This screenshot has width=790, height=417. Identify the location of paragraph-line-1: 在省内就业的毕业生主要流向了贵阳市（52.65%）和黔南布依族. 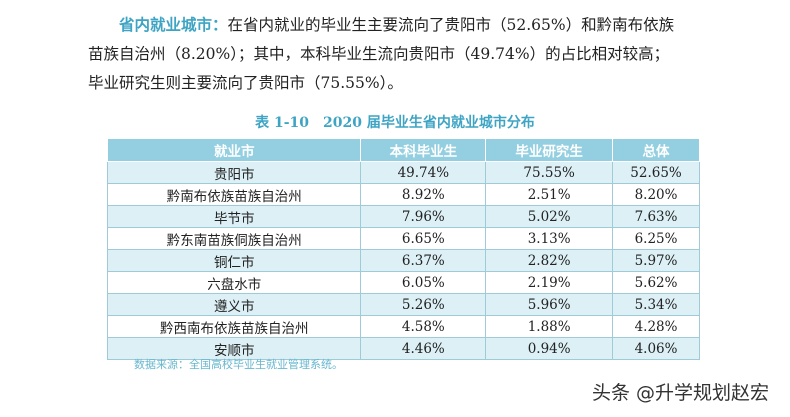
(451, 25).